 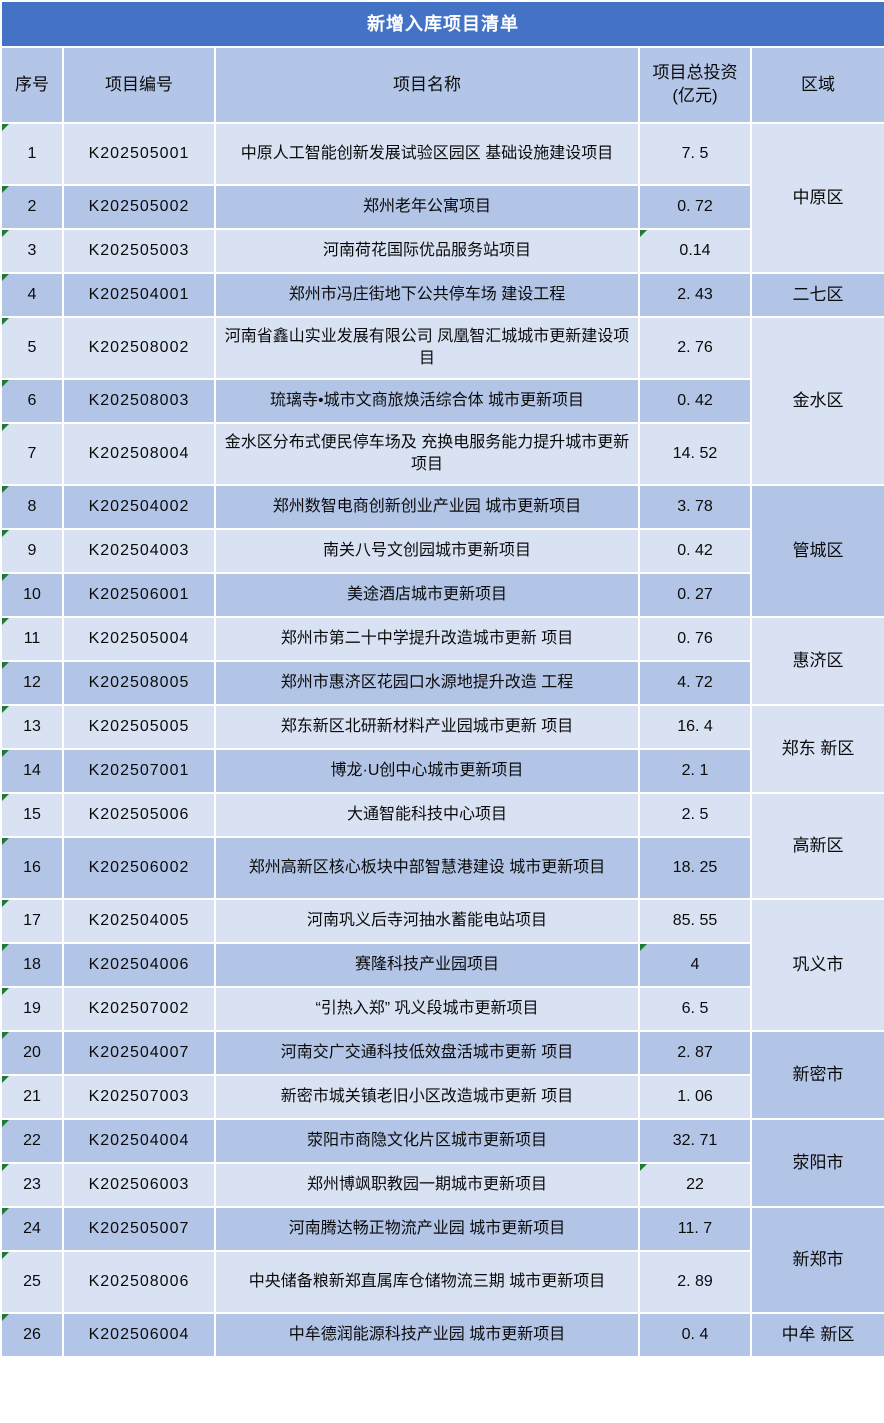 I want to click on row-no-cell: 23, so click(x=32, y=1185).